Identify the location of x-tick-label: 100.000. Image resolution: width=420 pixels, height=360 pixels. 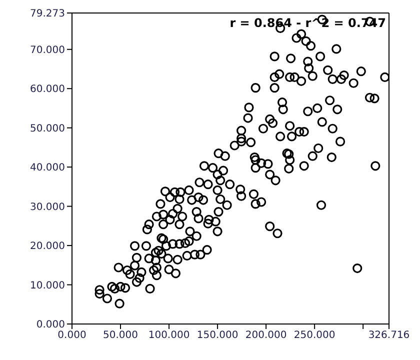
(169, 336).